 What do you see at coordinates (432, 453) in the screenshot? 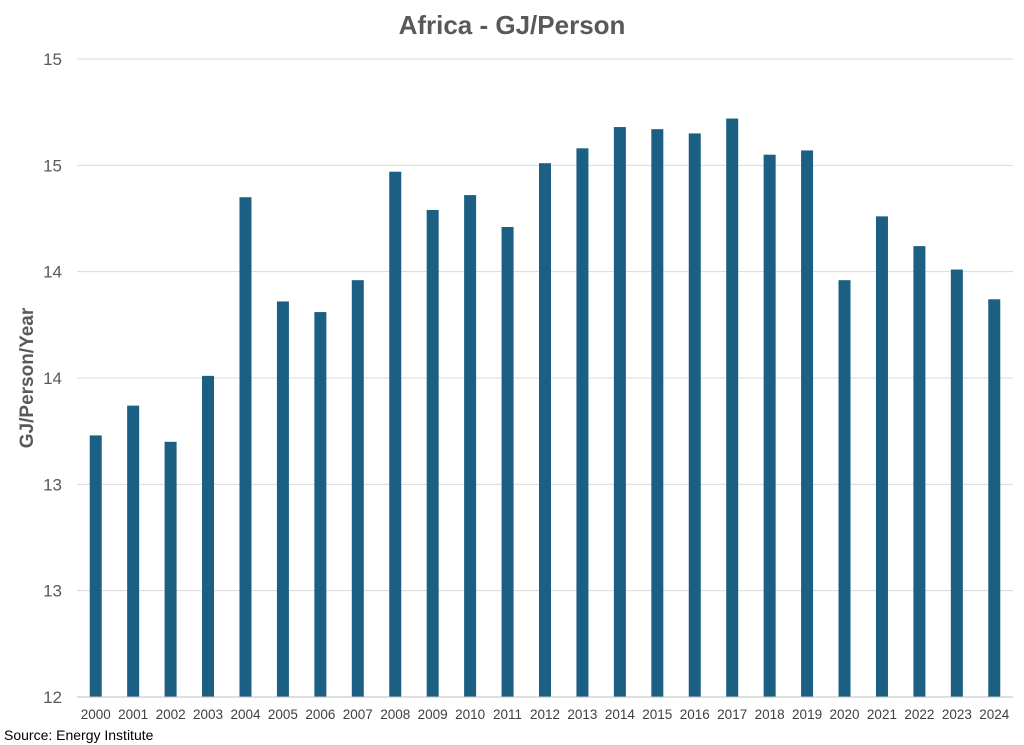
I see `bar-2009` at bounding box center [432, 453].